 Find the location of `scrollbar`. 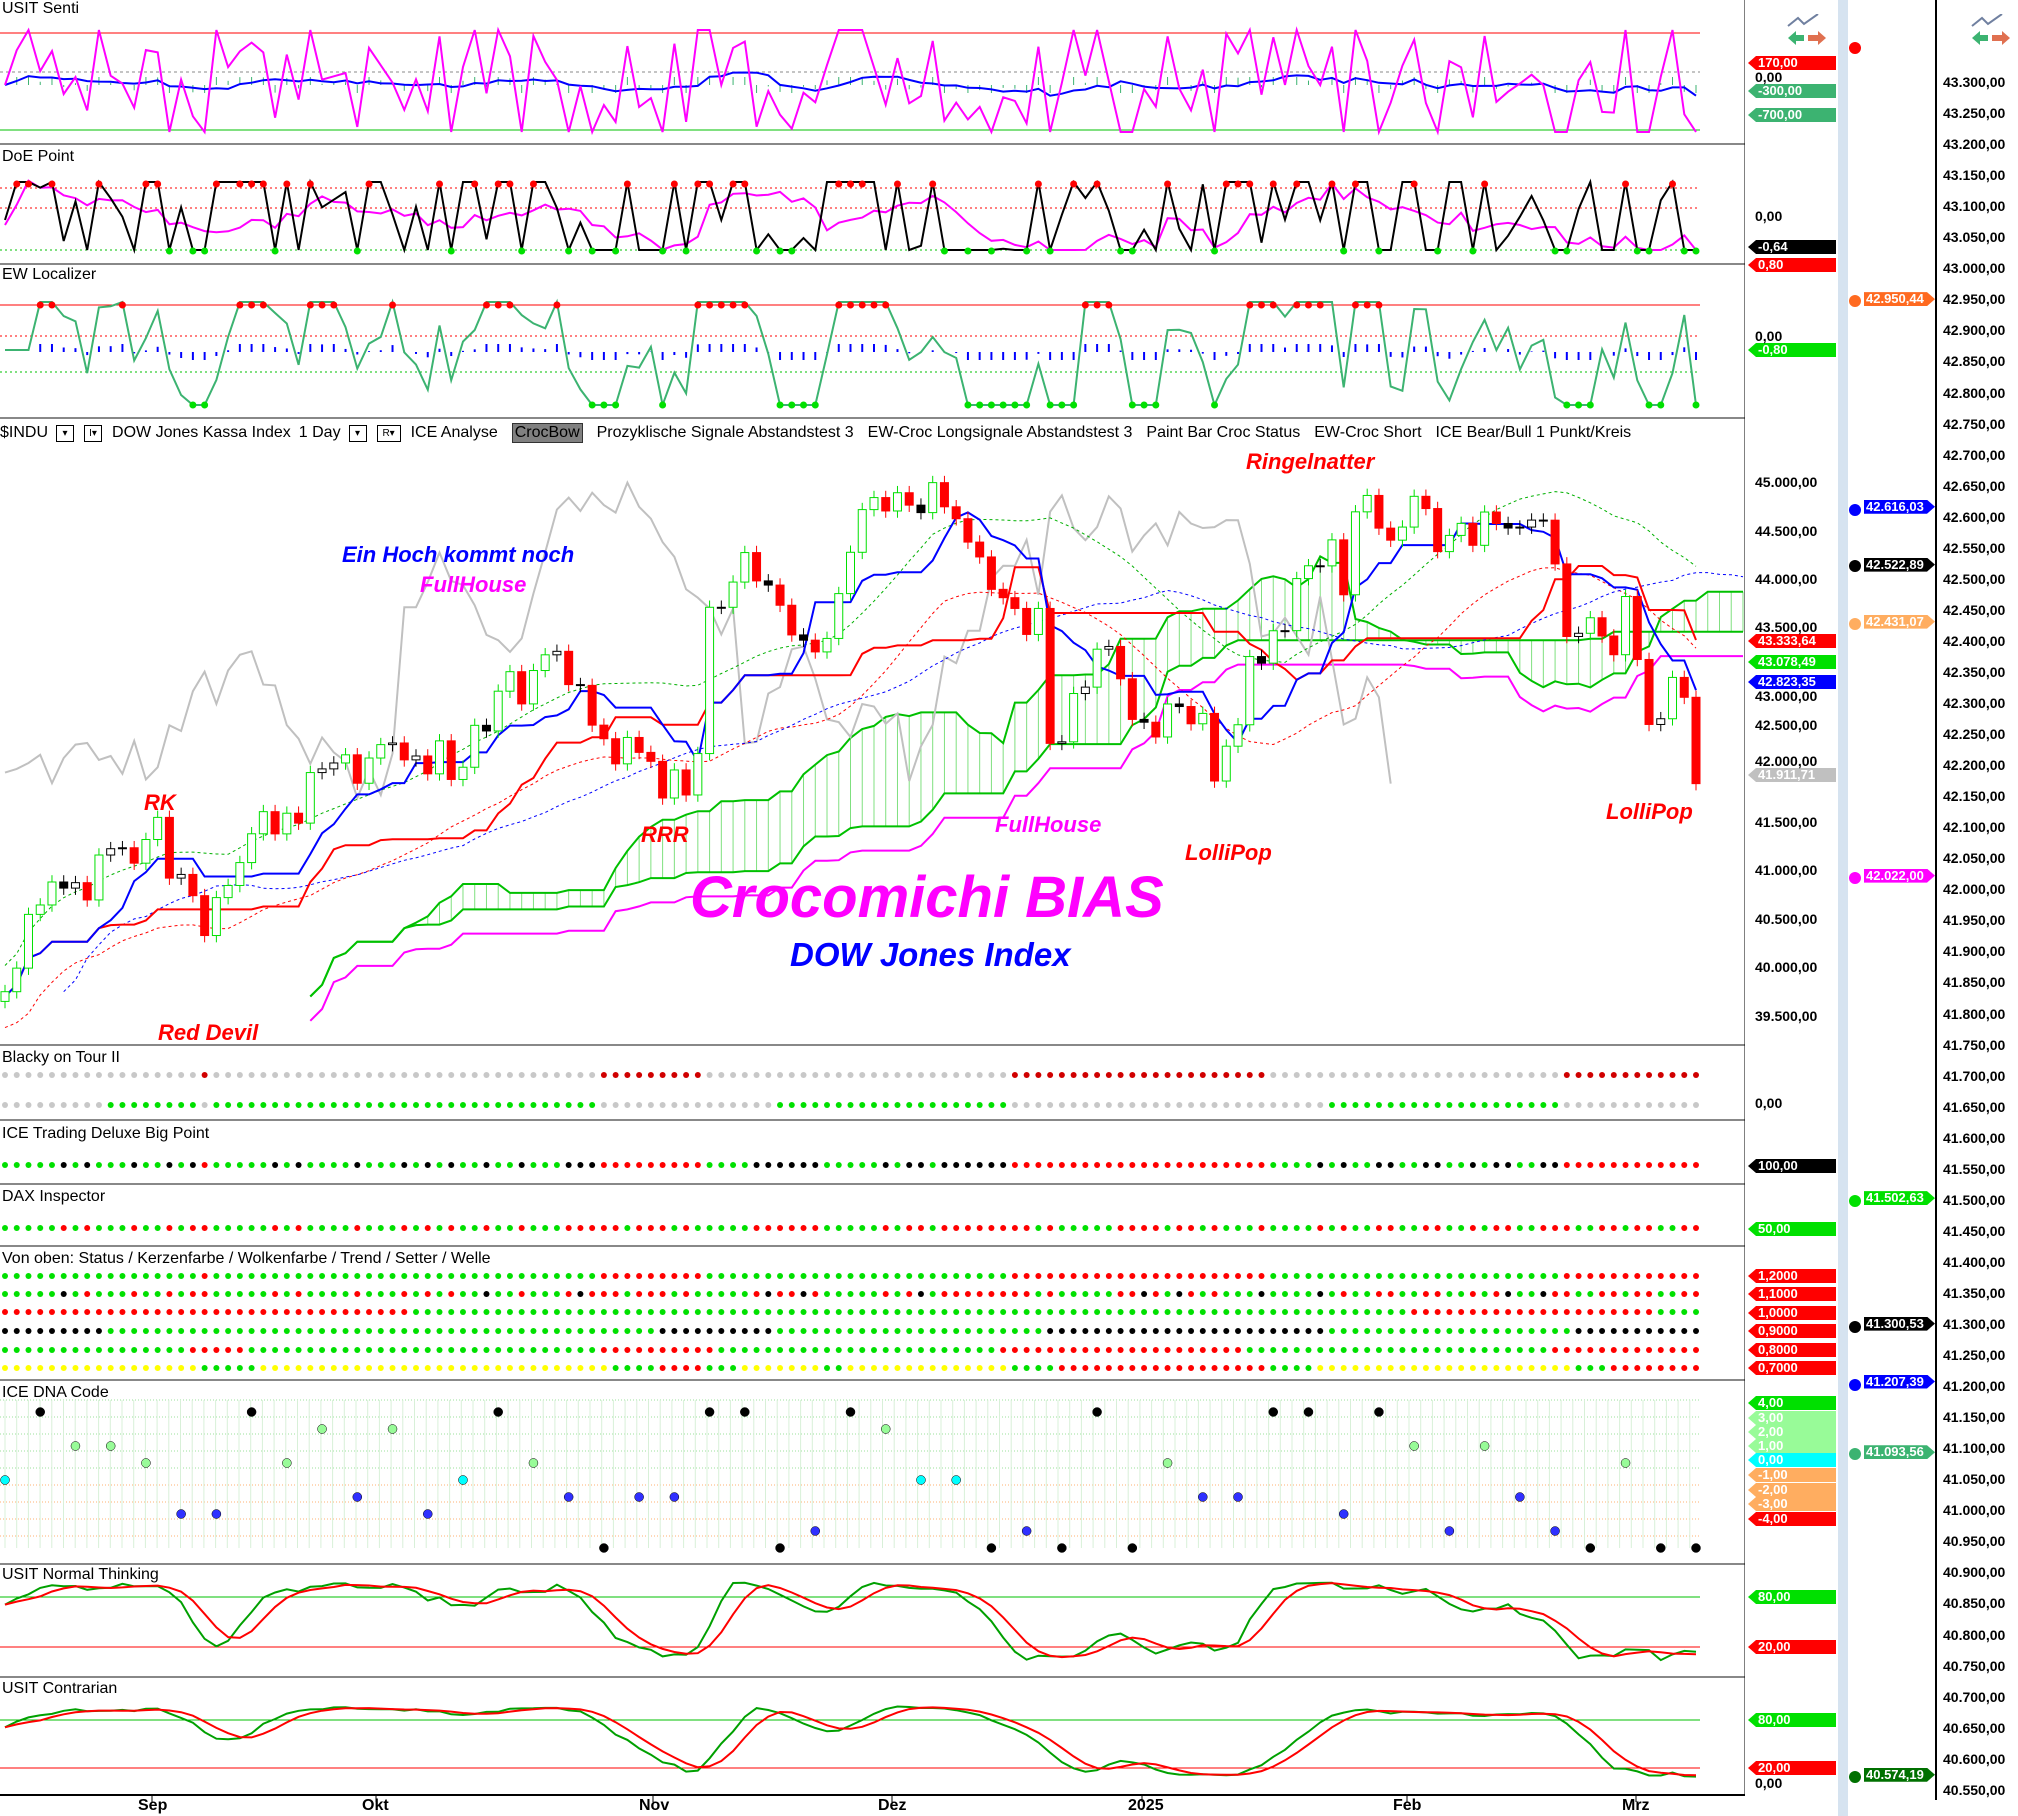

scrollbar is located at coordinates (1843, 908).